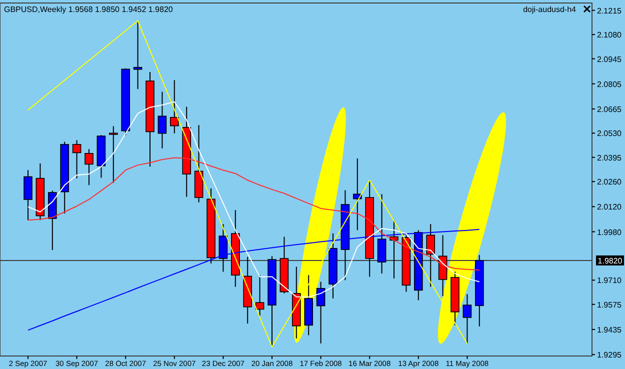 The width and height of the screenshot is (625, 369). Describe the element at coordinates (609, 35) in the screenshot. I see `y-tick-label: 2.1080` at that location.